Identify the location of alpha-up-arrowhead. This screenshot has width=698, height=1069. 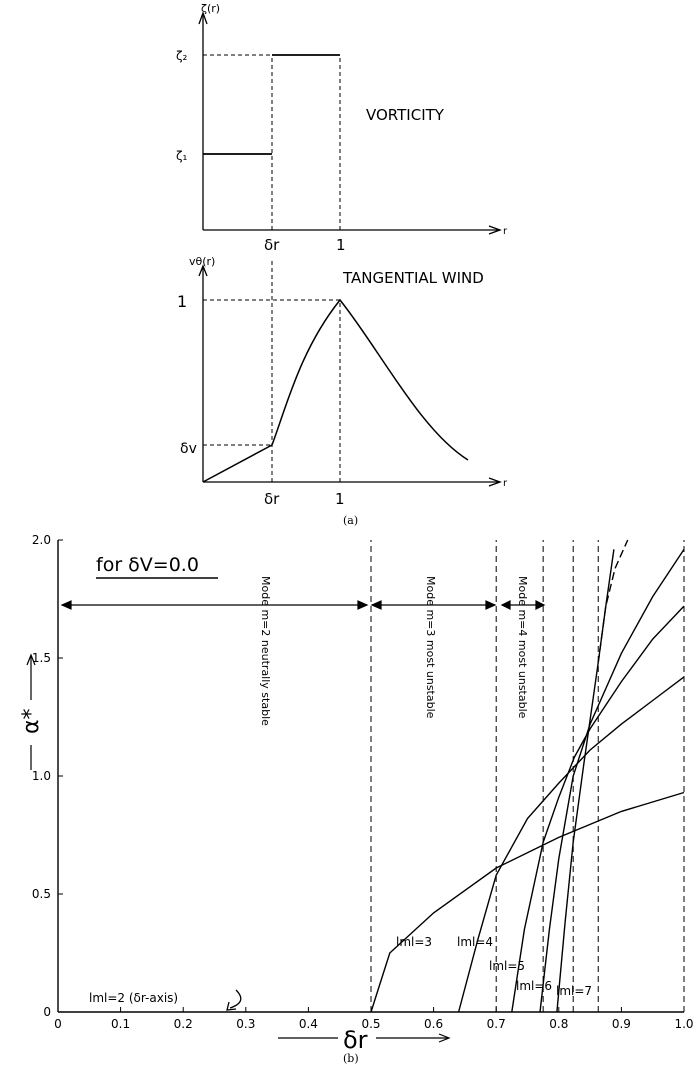
(31, 659).